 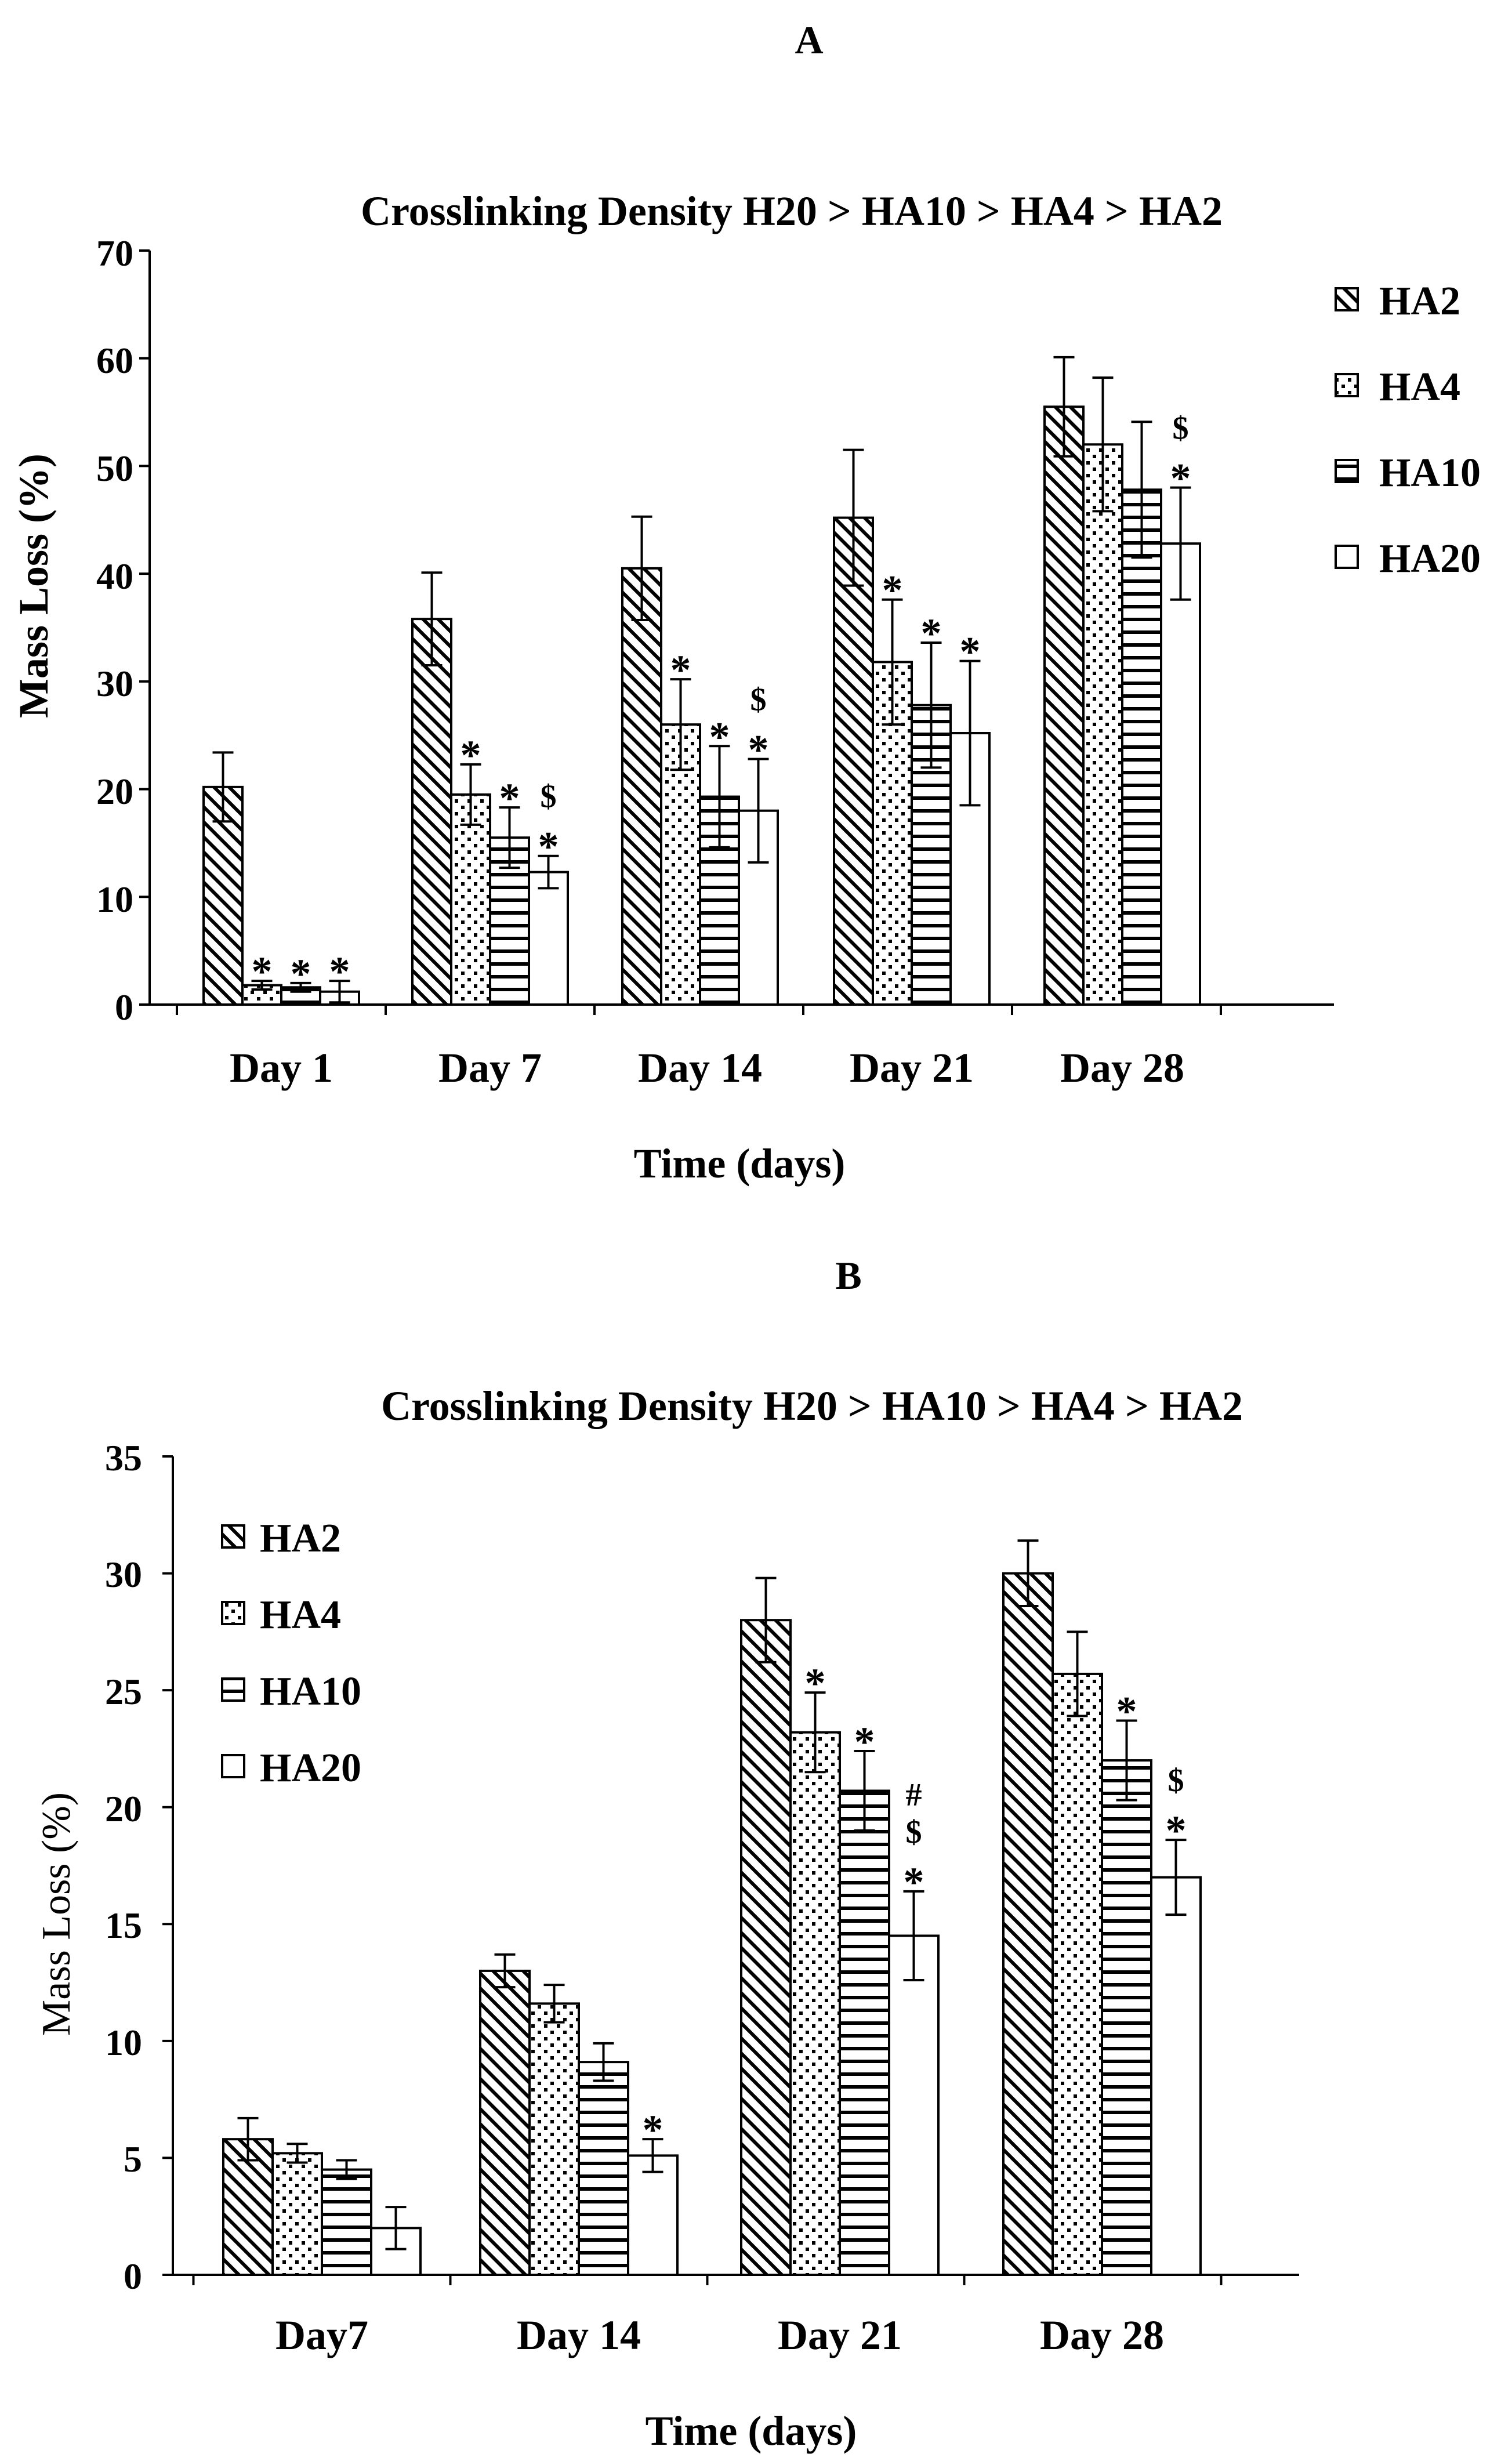 I want to click on panel-b-ytick: 5, so click(x=133, y=2159).